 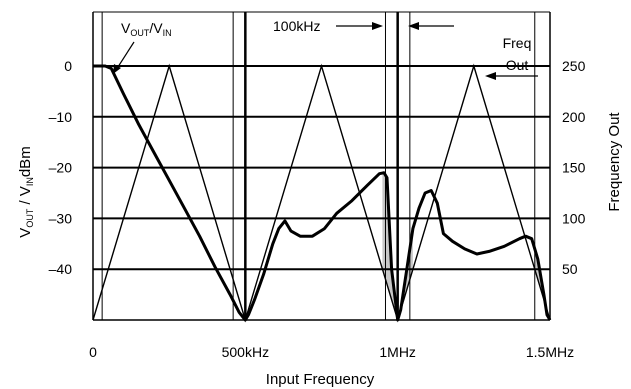 I want to click on vout-vin-annotation: VOUT/VIN, so click(x=146, y=29).